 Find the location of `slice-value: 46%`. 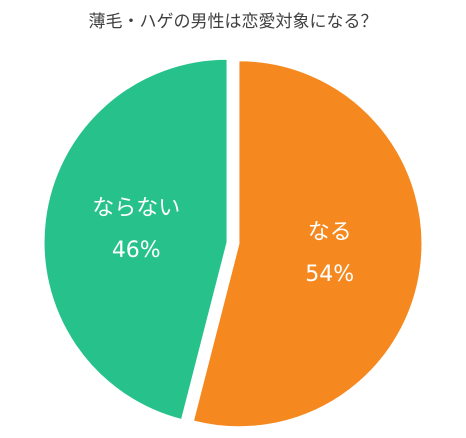

slice-value: 46% is located at coordinates (136, 250).